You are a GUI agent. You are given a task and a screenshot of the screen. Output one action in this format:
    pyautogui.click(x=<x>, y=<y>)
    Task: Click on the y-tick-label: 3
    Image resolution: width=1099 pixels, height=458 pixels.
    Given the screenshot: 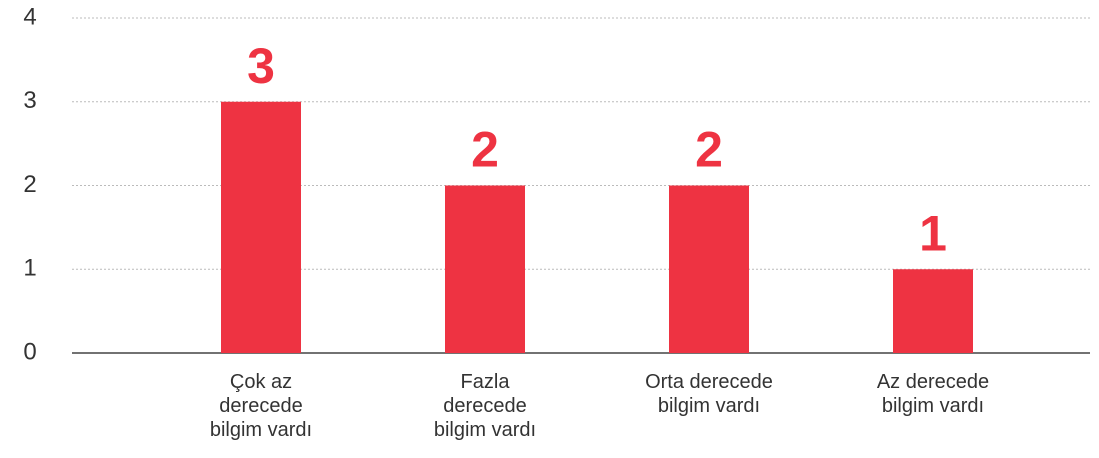 What is the action you would take?
    pyautogui.click(x=29, y=100)
    